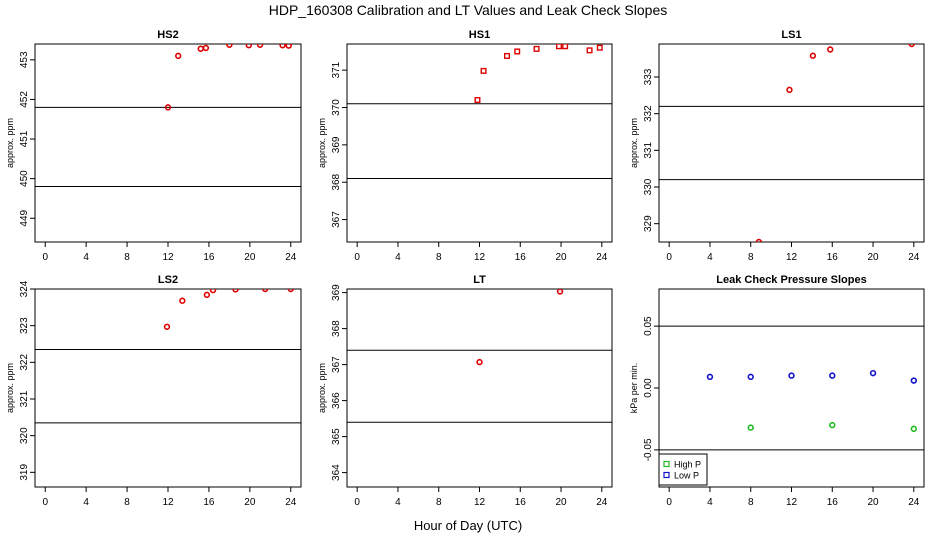 The image size is (936, 540). I want to click on y-tick-label: 450, so click(24, 178).